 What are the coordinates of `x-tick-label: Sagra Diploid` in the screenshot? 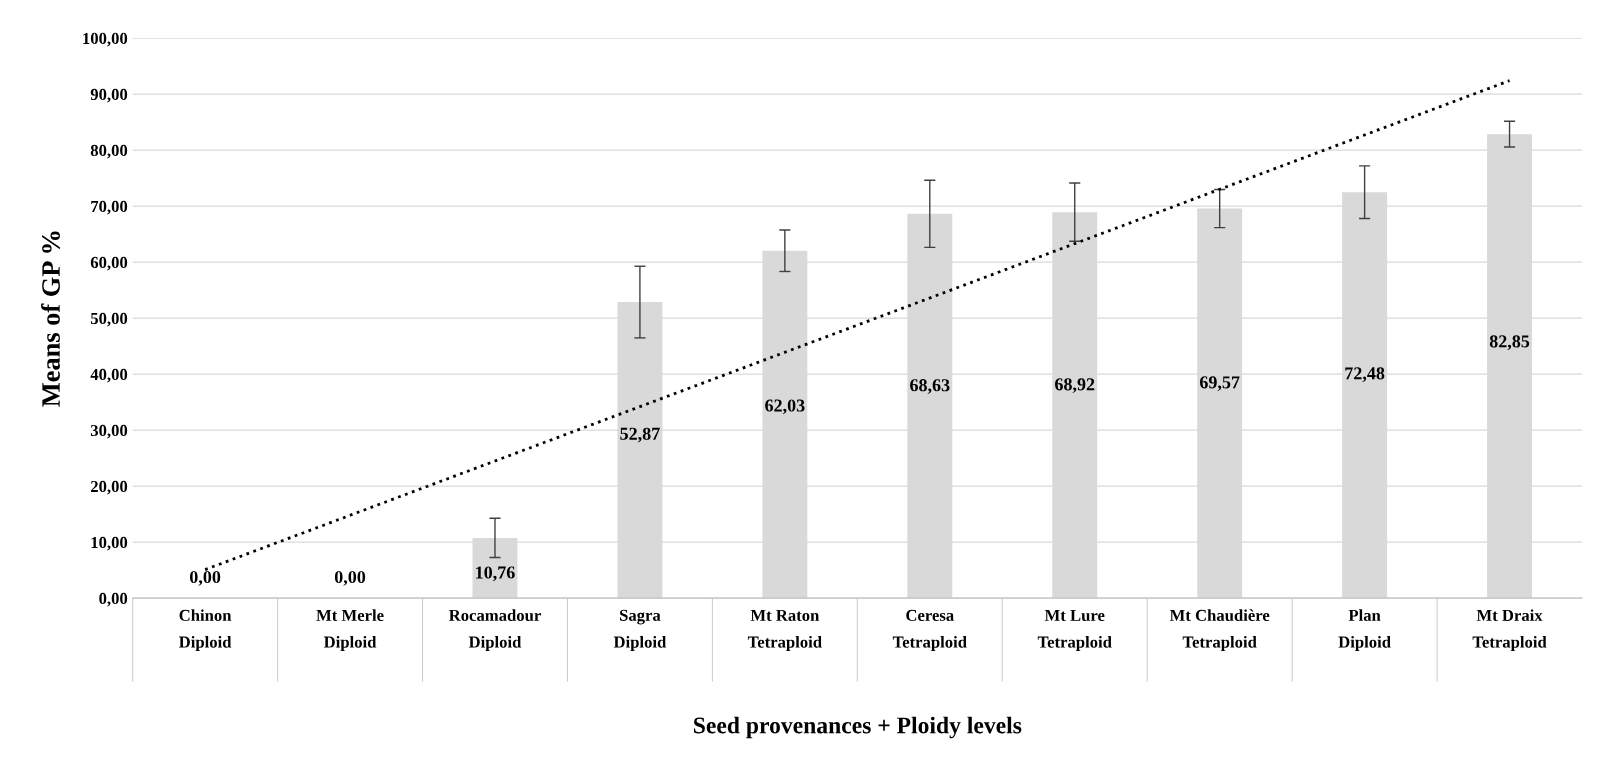 It's located at (640, 630).